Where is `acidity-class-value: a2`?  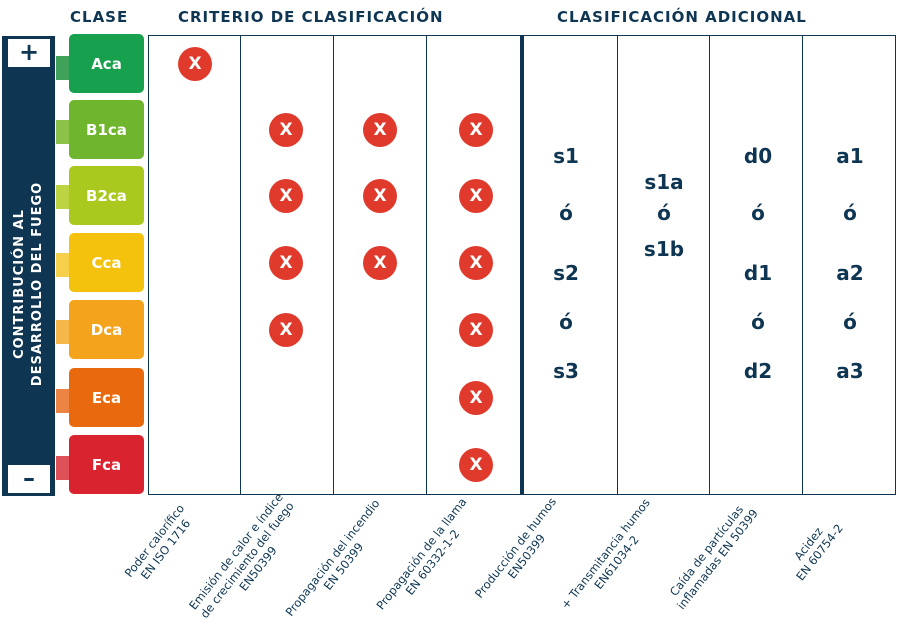
acidity-class-value: a2 is located at coordinates (850, 273).